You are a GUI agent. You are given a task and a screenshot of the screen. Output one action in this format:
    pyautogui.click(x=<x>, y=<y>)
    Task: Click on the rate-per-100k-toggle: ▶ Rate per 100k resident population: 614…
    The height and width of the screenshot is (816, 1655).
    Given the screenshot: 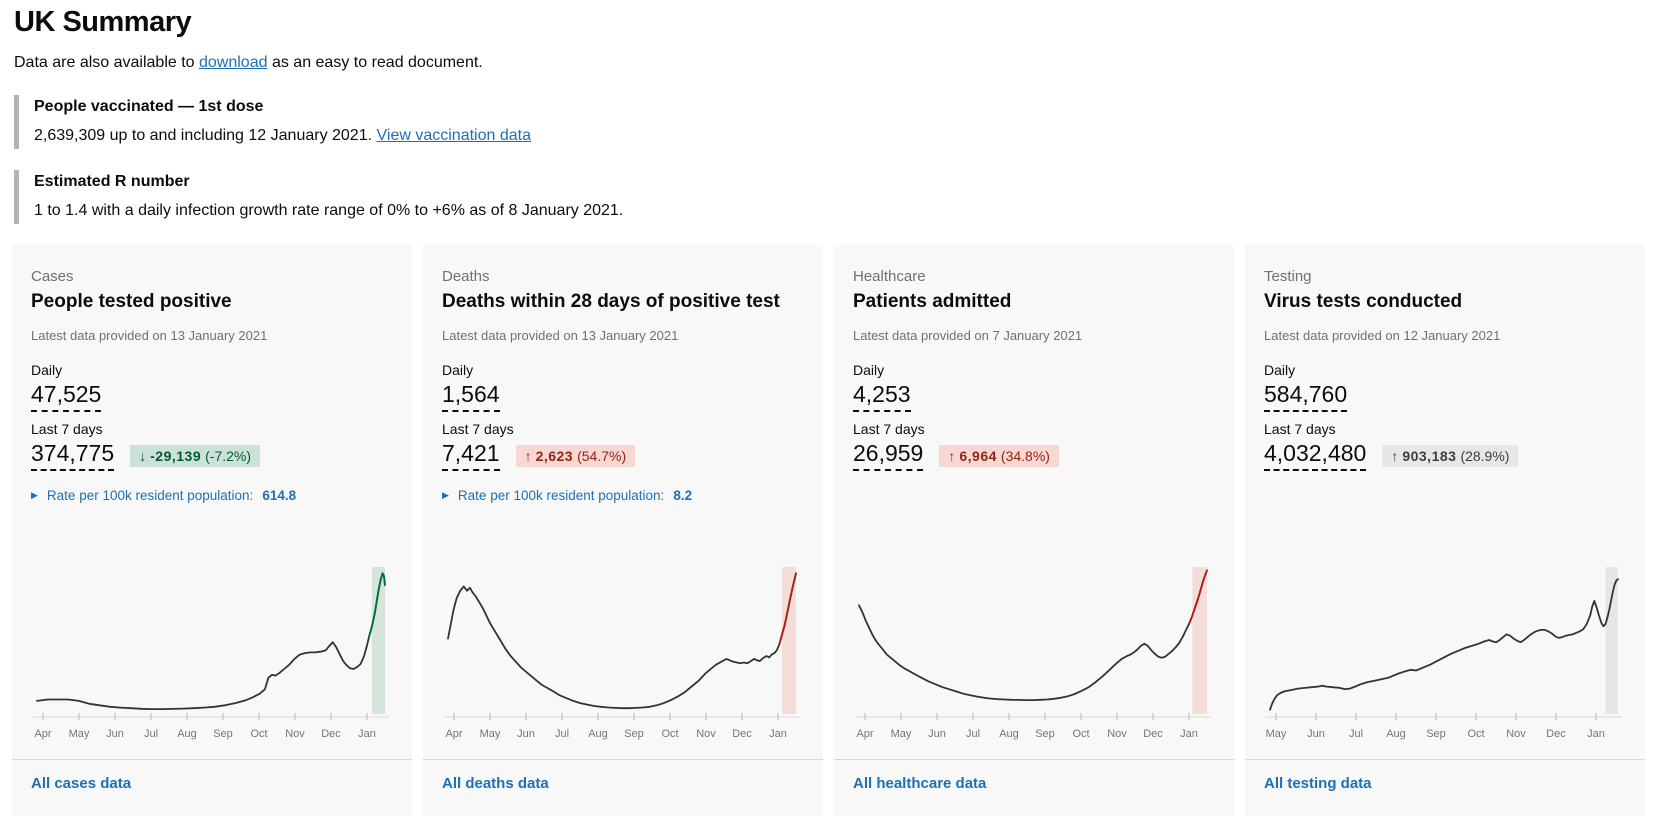 What is the action you would take?
    pyautogui.click(x=212, y=495)
    